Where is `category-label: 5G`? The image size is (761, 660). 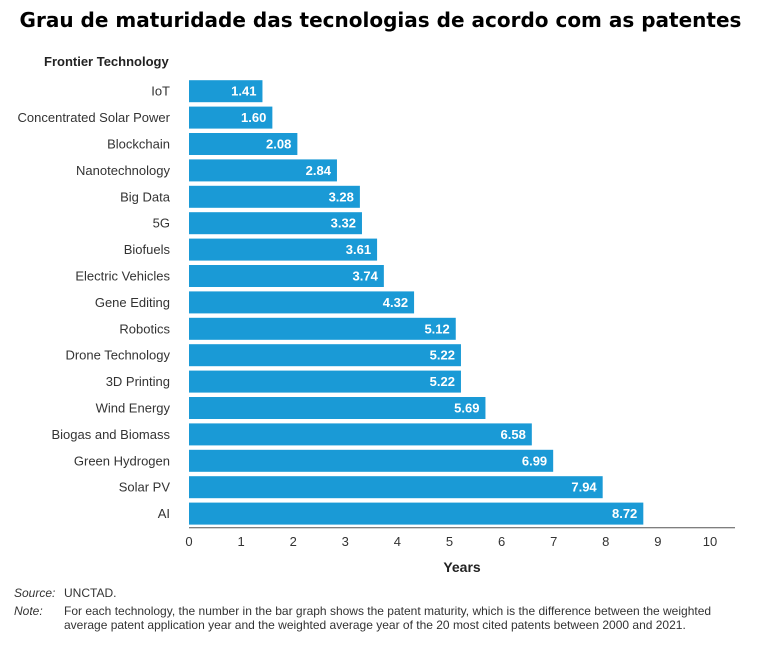 category-label: 5G is located at coordinates (161, 223).